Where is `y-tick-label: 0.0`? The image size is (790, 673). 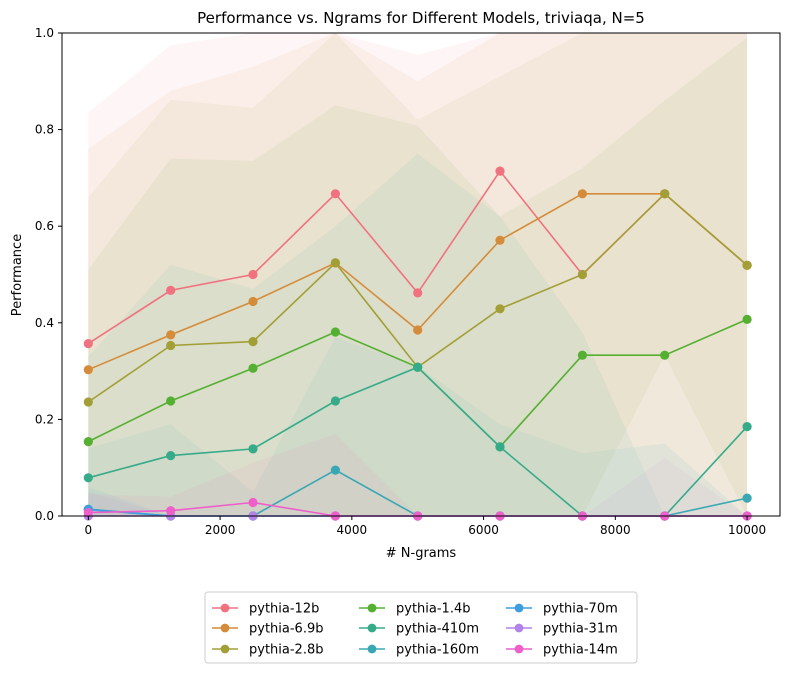 y-tick-label: 0.0 is located at coordinates (44, 516).